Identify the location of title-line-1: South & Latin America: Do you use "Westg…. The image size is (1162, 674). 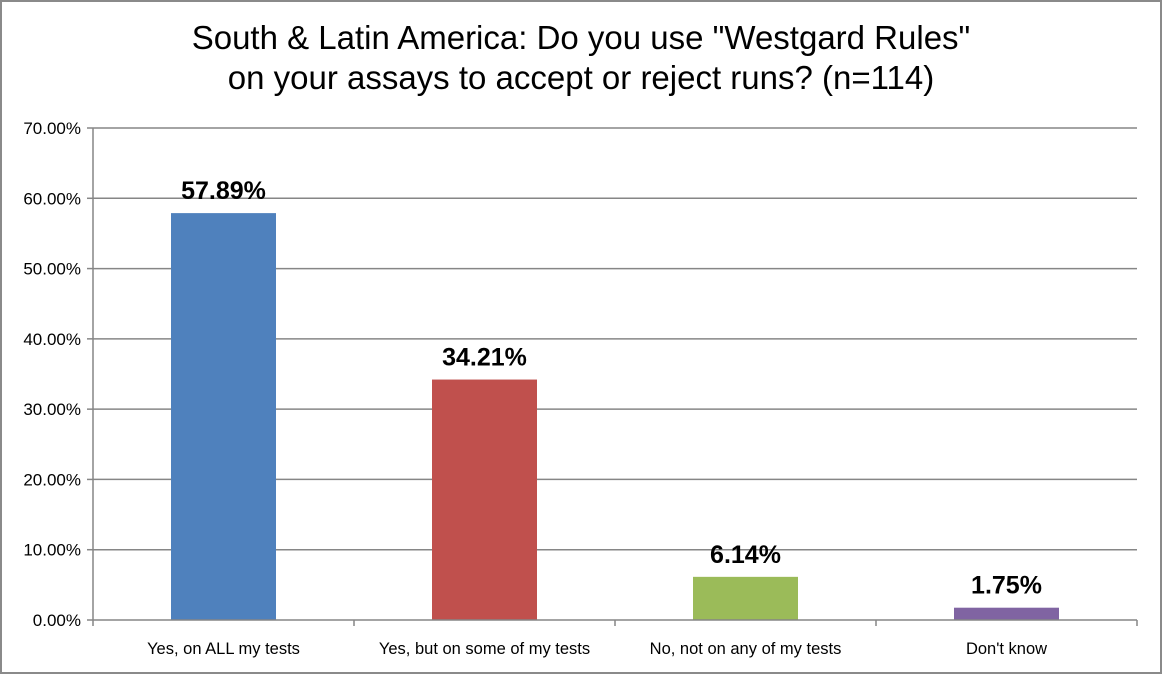
(581, 37).